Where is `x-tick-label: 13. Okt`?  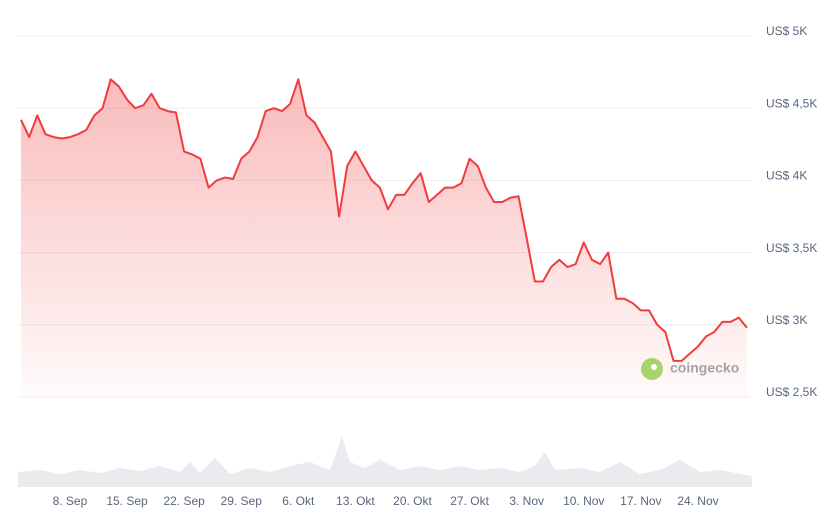
x-tick-label: 13. Okt is located at coordinates (355, 501).